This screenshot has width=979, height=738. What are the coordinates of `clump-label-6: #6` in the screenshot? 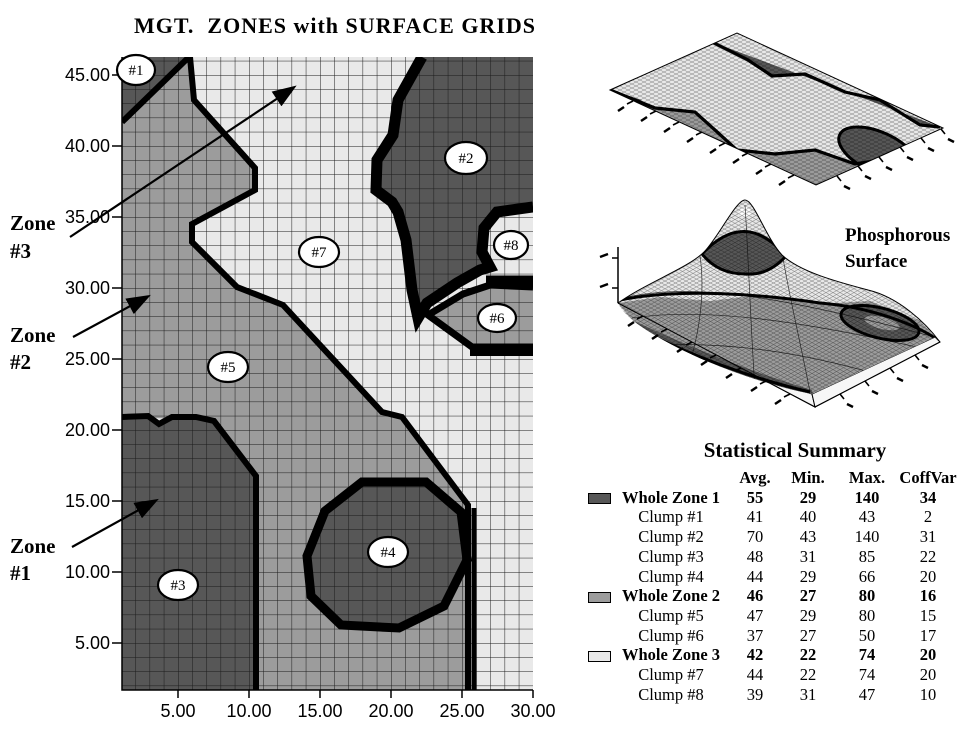 It's located at (498, 319).